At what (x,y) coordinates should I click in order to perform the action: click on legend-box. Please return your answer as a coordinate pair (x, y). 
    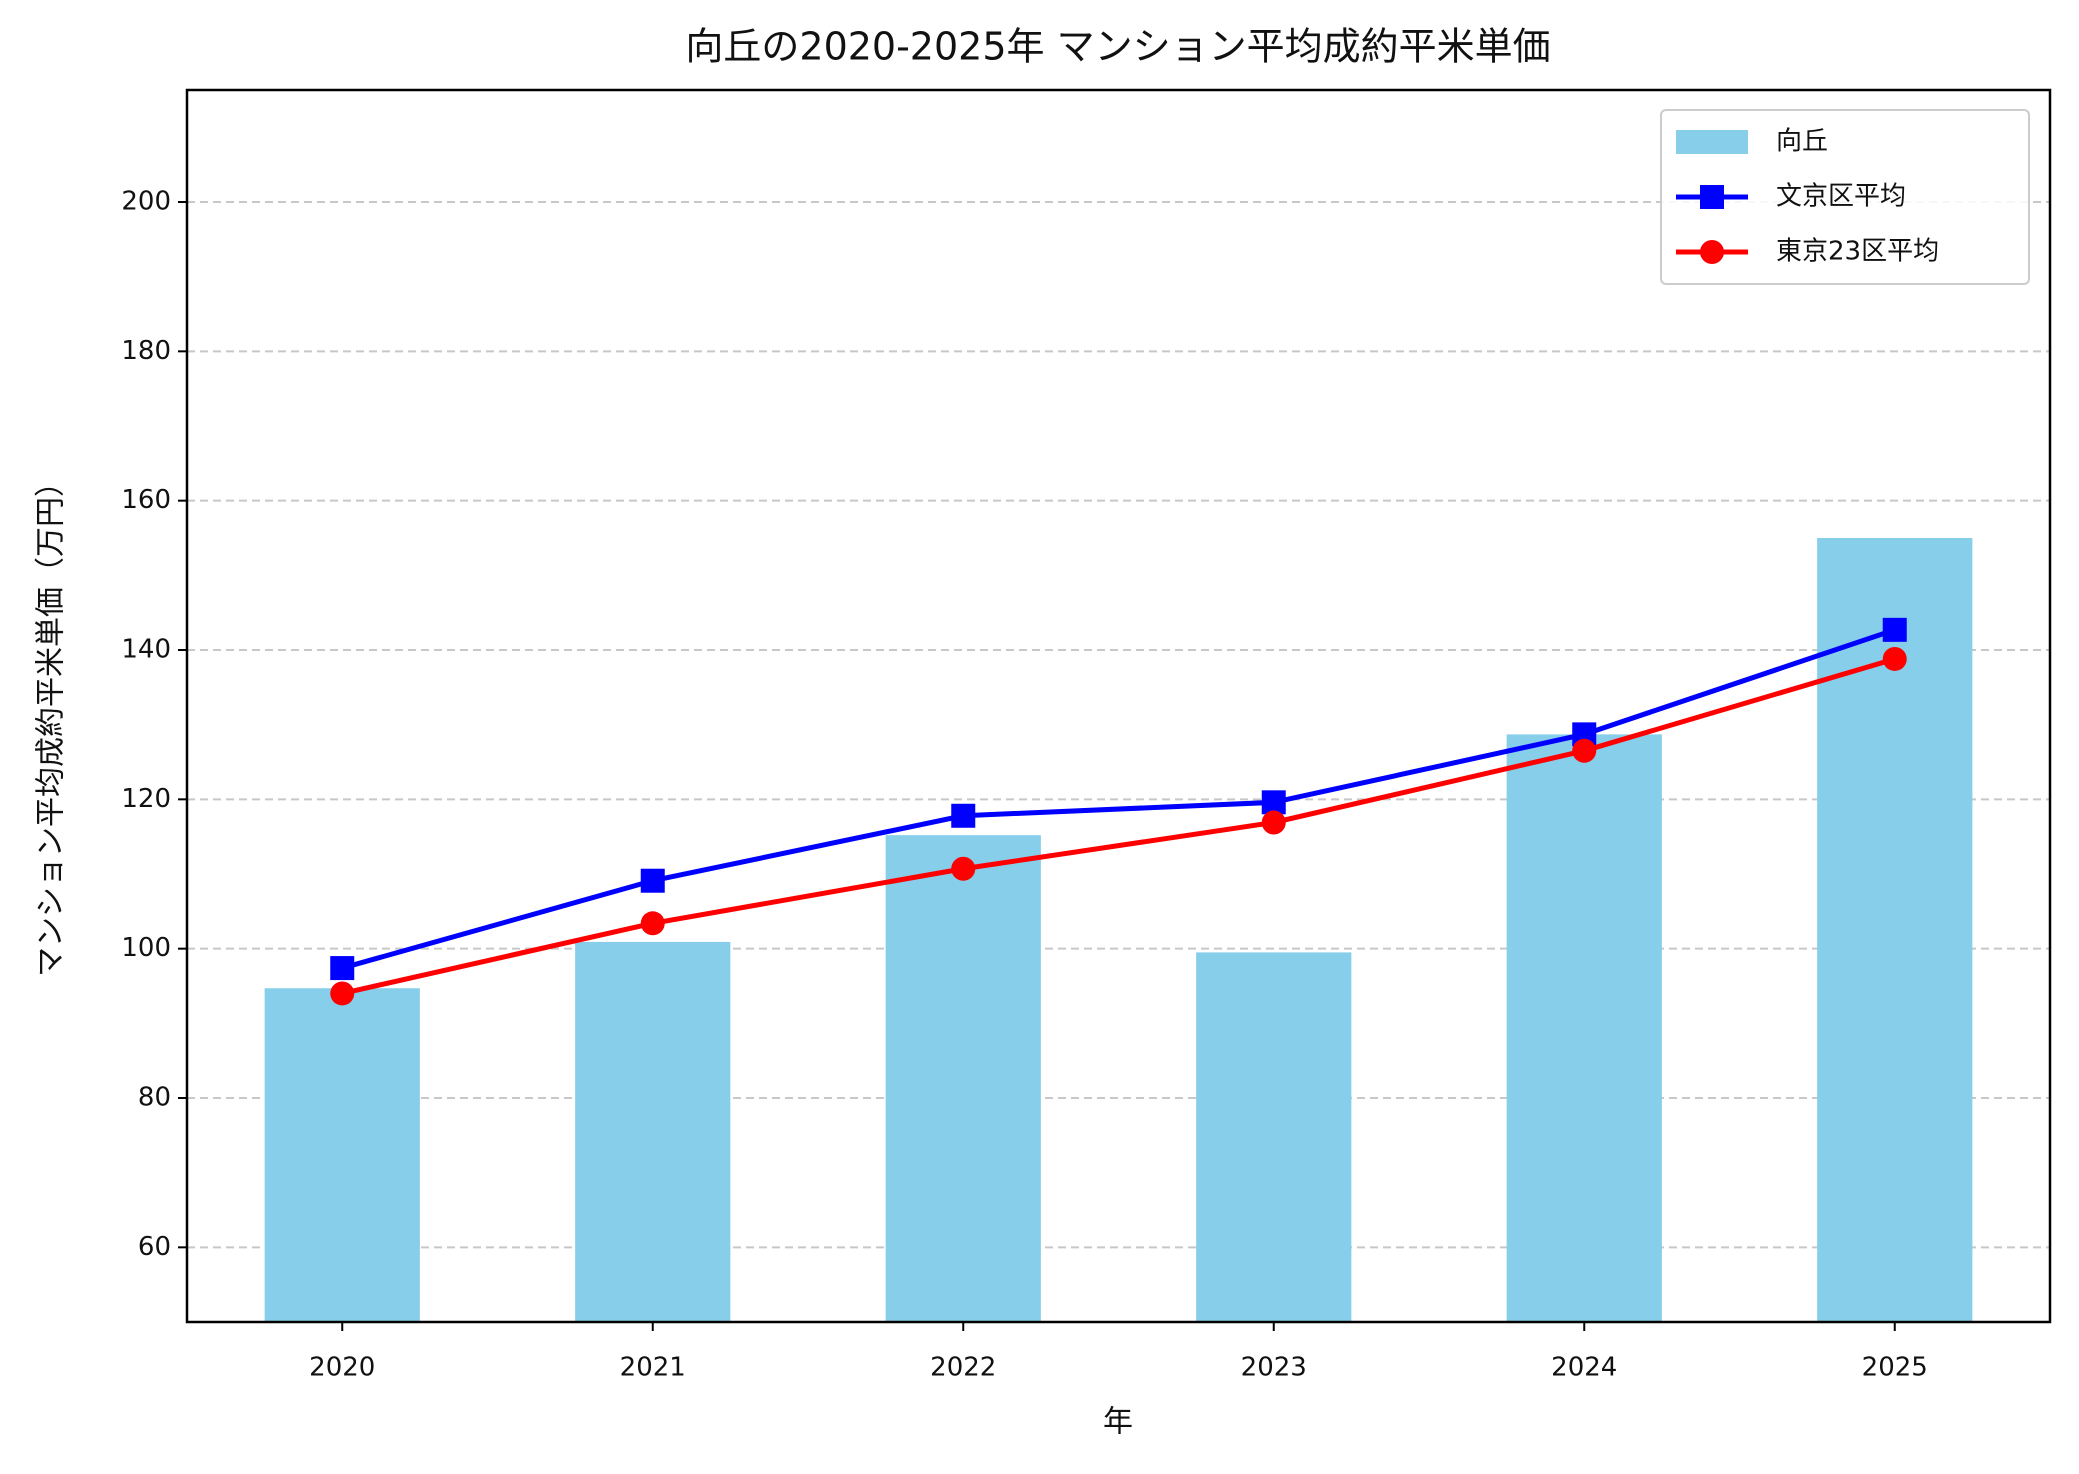
    Looking at the image, I should click on (1845, 197).